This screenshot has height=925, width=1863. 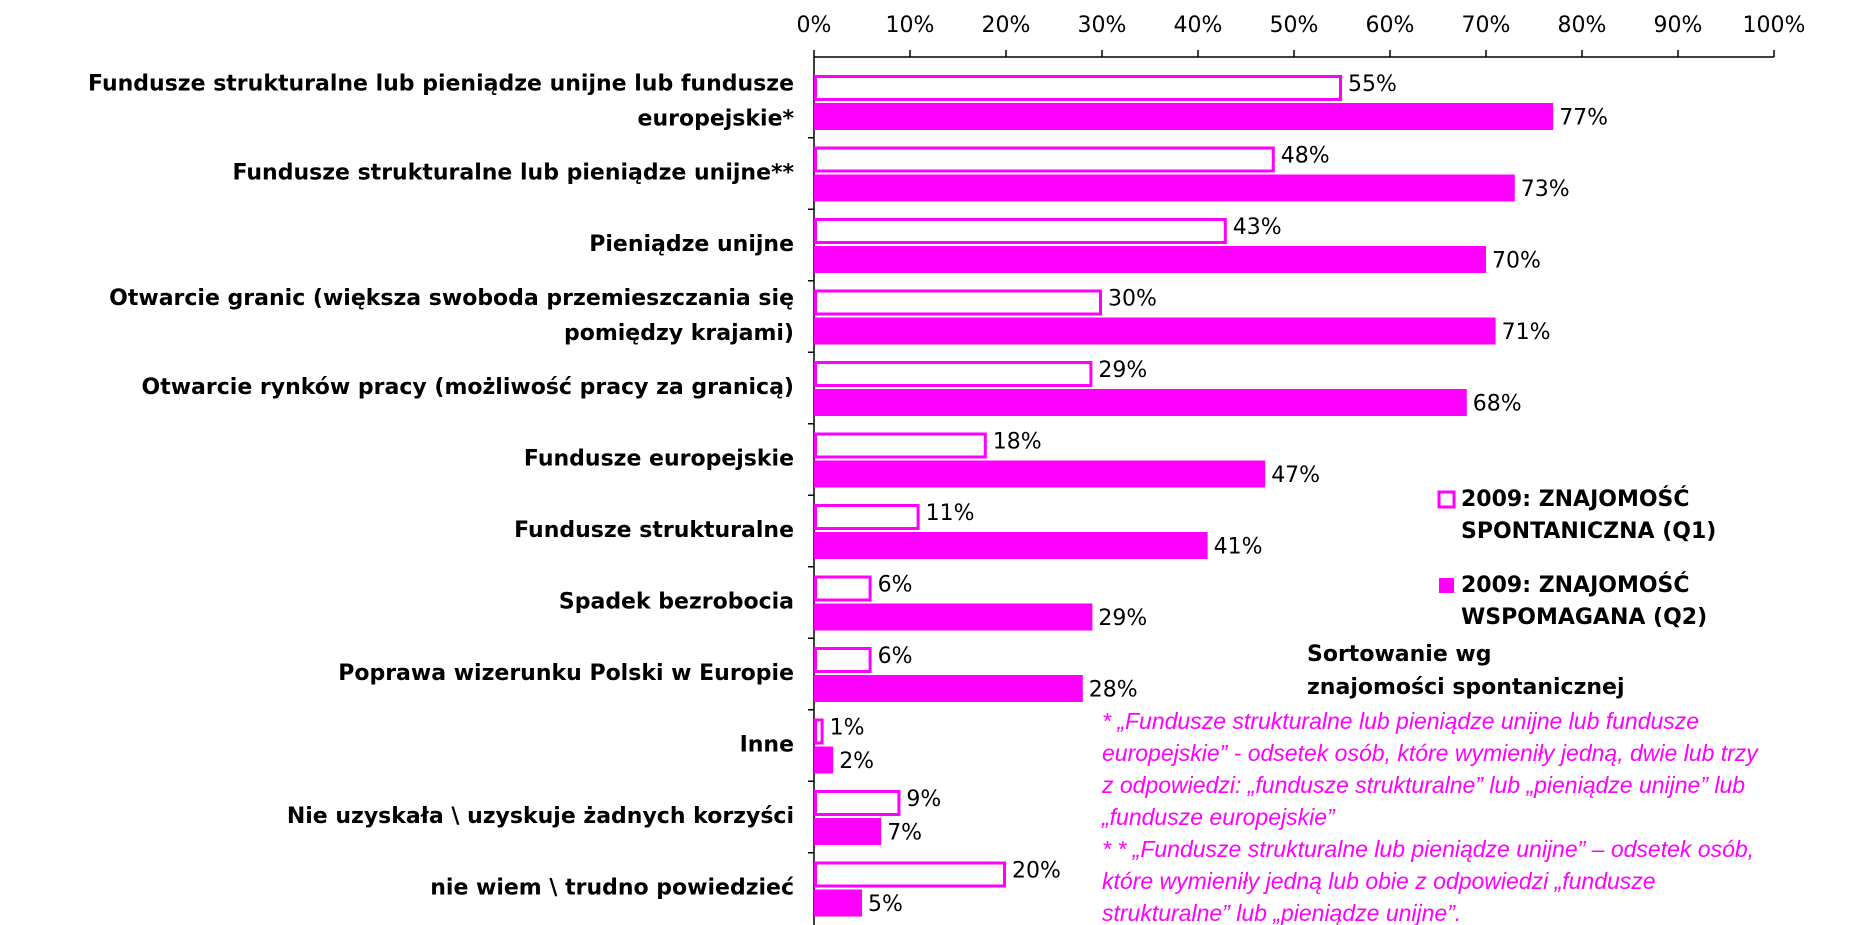 What do you see at coordinates (1583, 118) in the screenshot?
I see `value-label: 77%` at bounding box center [1583, 118].